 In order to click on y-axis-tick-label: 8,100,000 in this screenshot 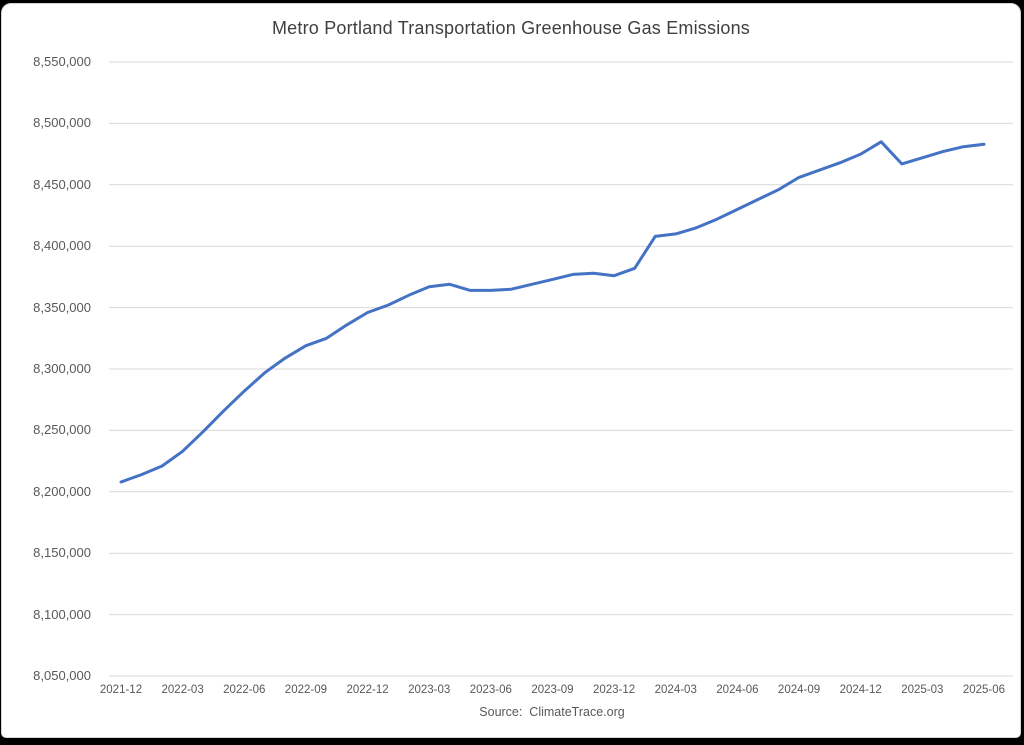, I will do `click(62, 614)`.